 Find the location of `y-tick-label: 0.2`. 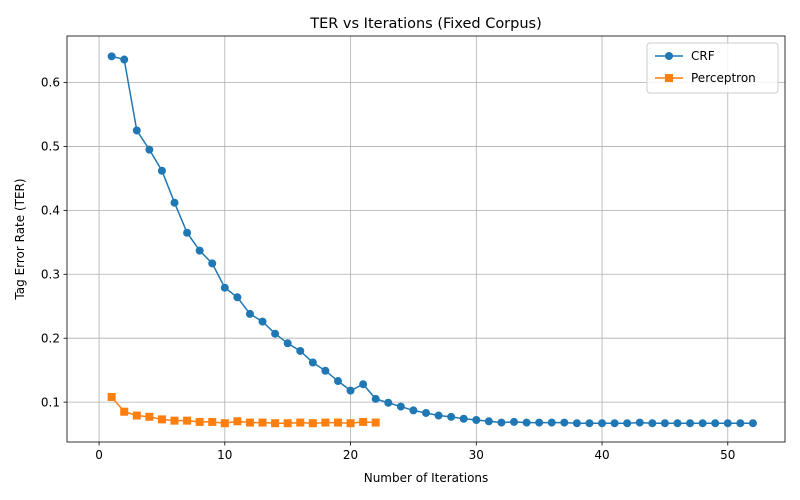

y-tick-label: 0.2 is located at coordinates (50, 338).